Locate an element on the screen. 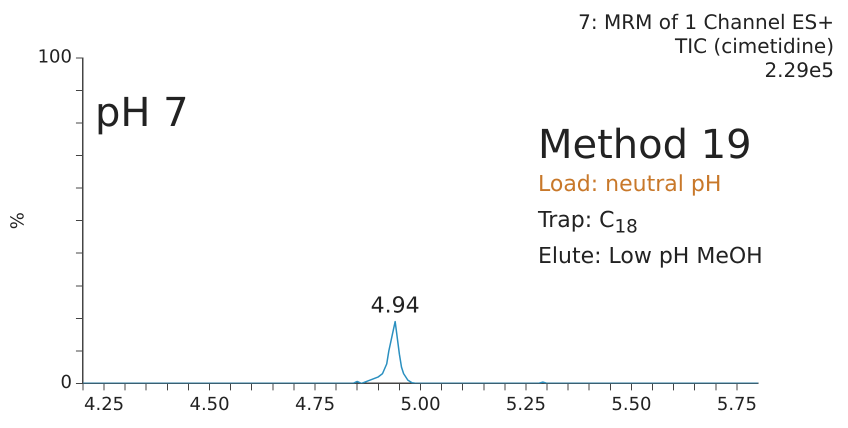 Image resolution: width=848 pixels, height=428 pixels. x-tick-label: 4.75 is located at coordinates (315, 404).